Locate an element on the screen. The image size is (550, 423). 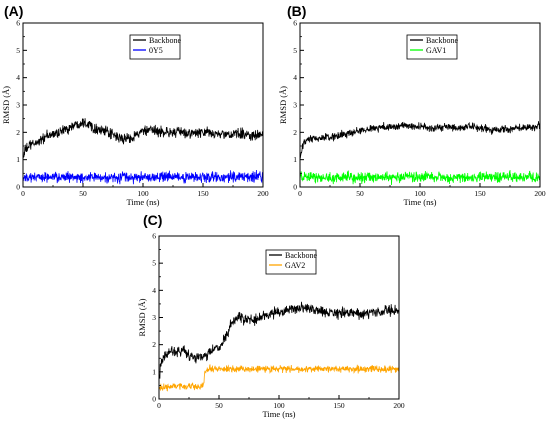
panel-label: (B) is located at coordinates (296, 11).